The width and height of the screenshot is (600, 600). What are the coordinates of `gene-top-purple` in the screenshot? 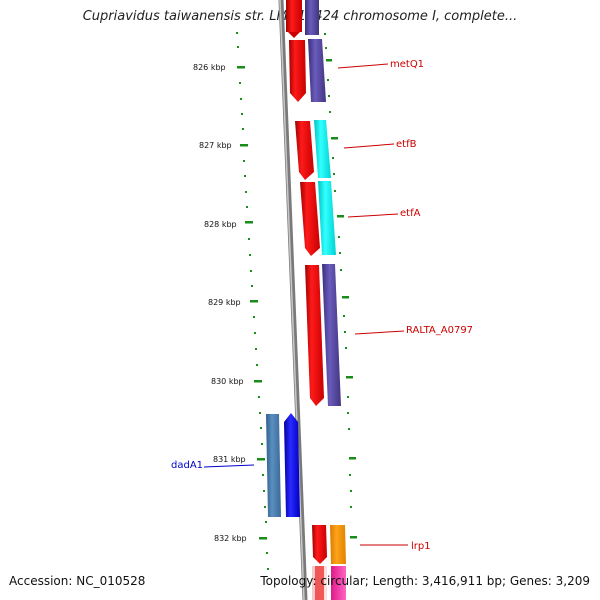 It's located at (312, 17).